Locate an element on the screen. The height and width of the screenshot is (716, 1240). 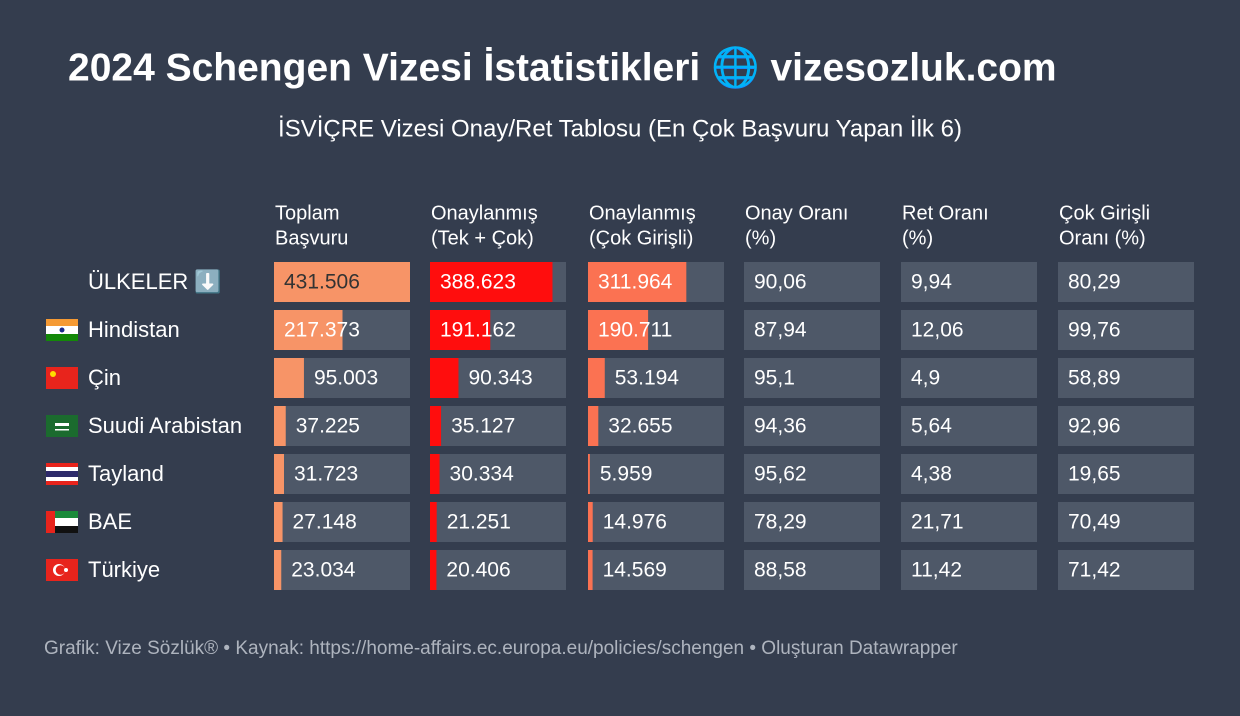
cell-value: 21,71 is located at coordinates (937, 522).